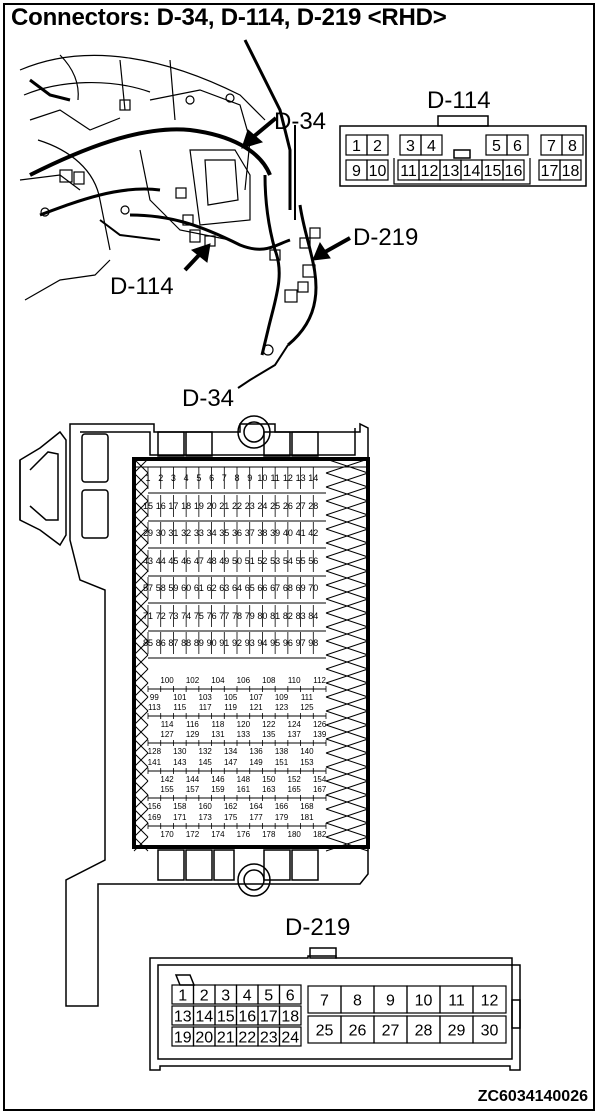  I want to click on svg-text: 168, so click(307, 806).